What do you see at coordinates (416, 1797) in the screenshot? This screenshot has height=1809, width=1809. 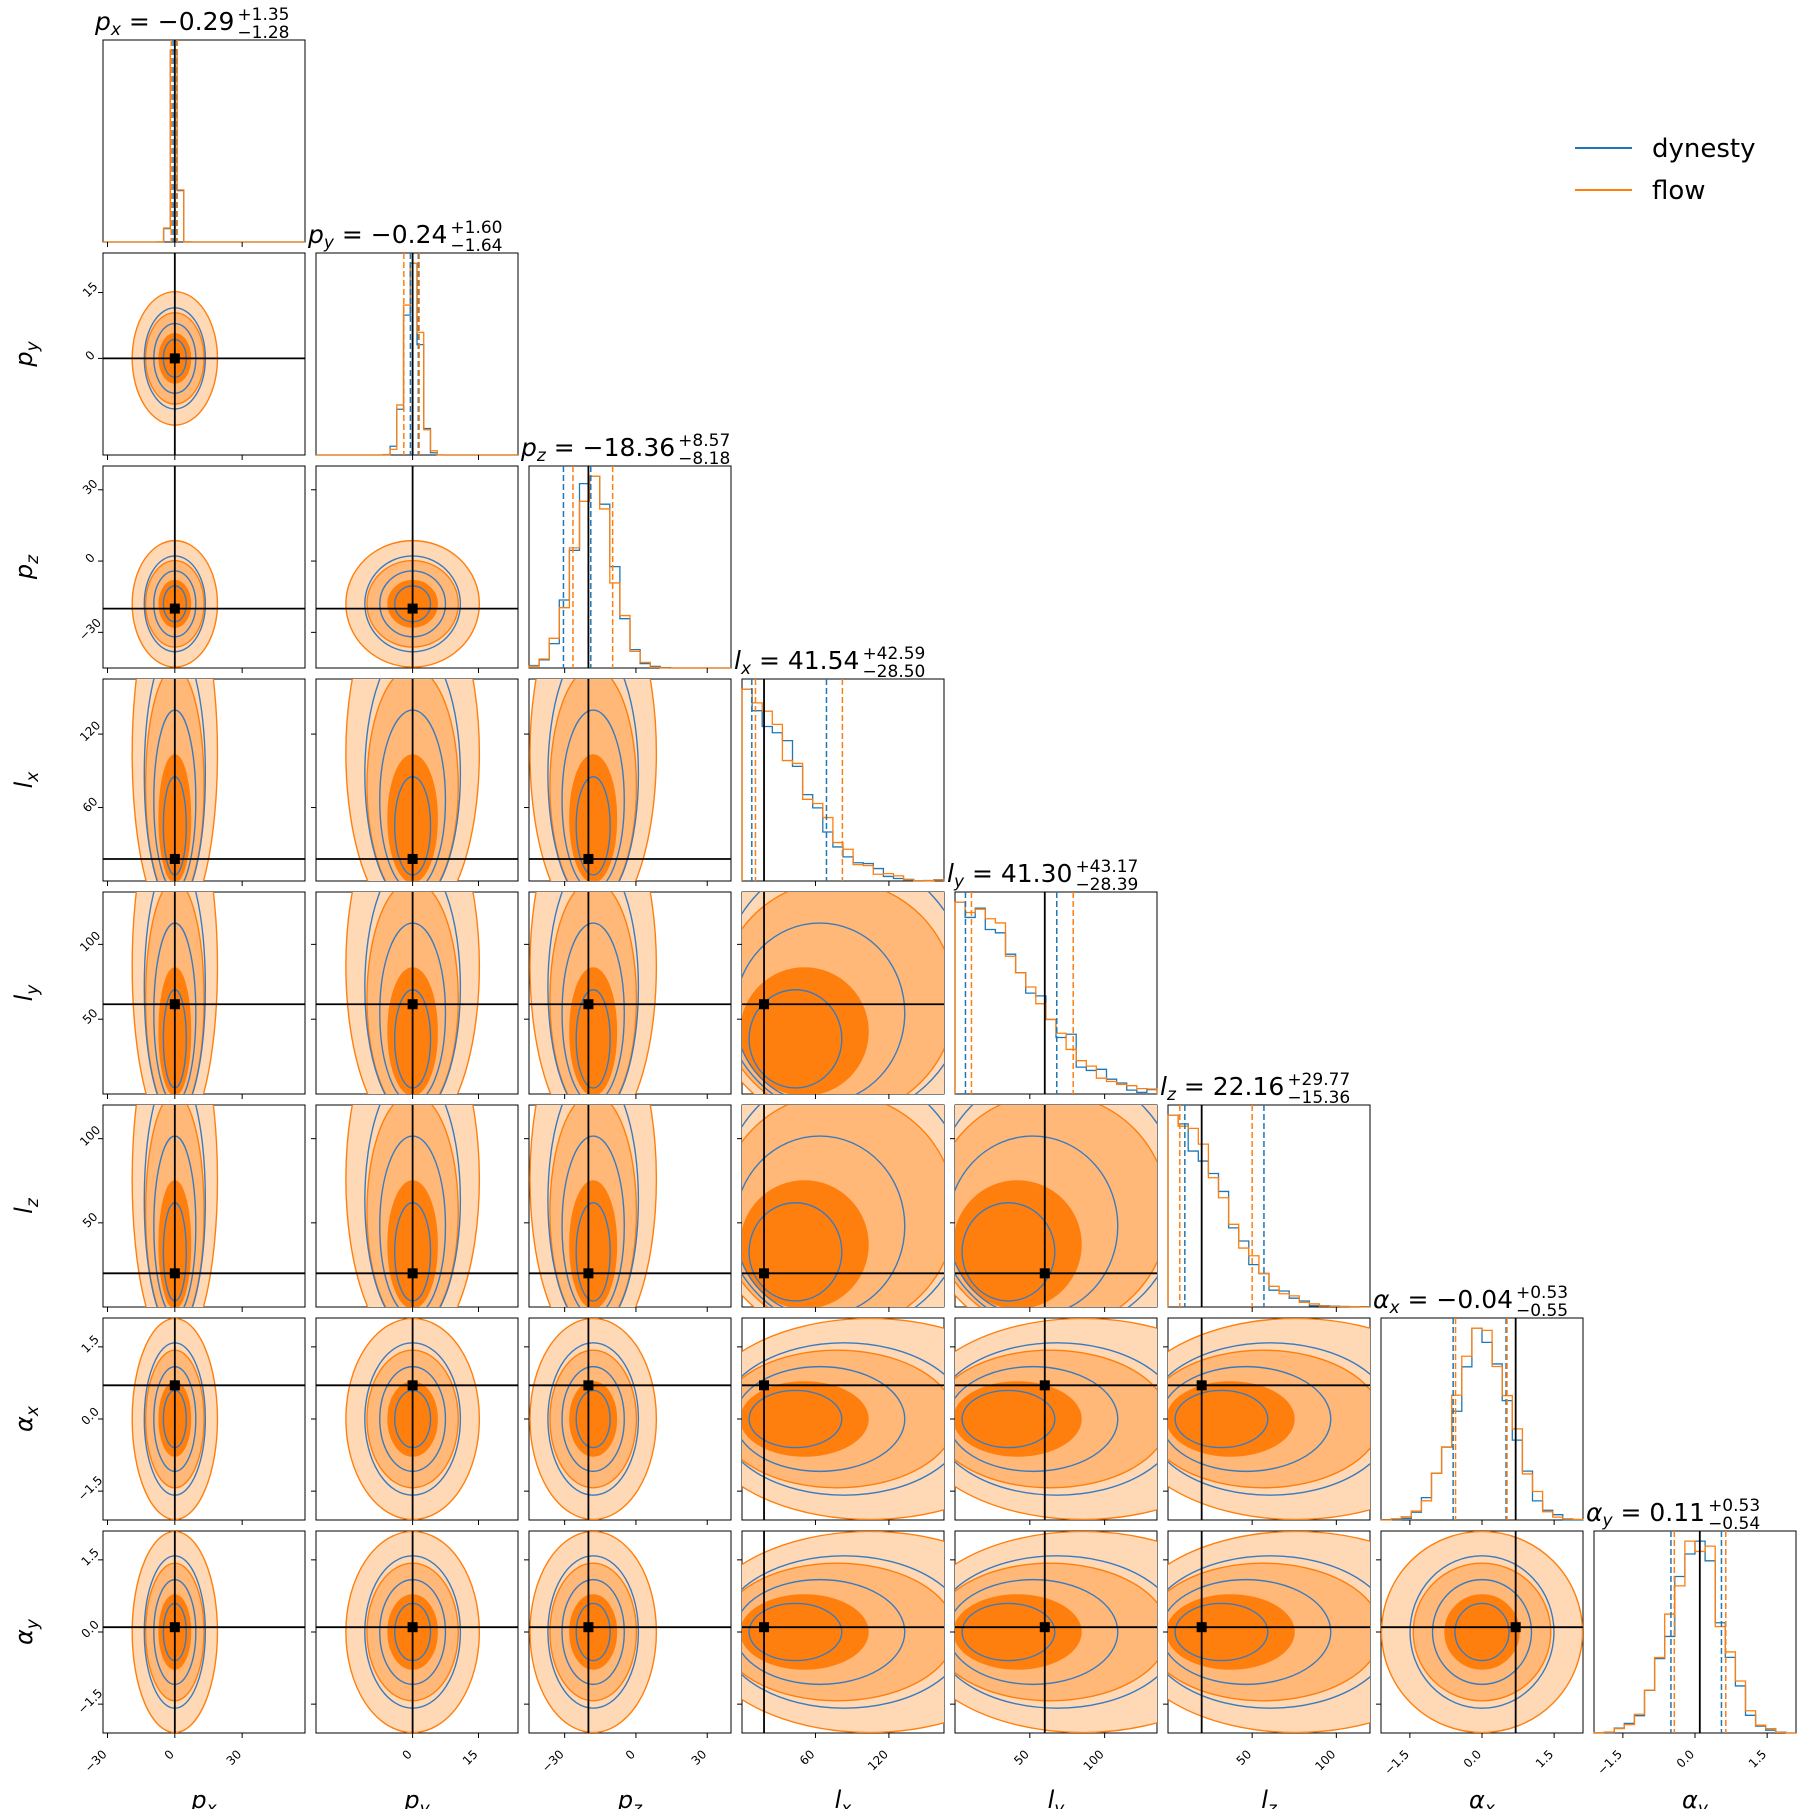 I see `x-axis-label-p_y: py` at bounding box center [416, 1797].